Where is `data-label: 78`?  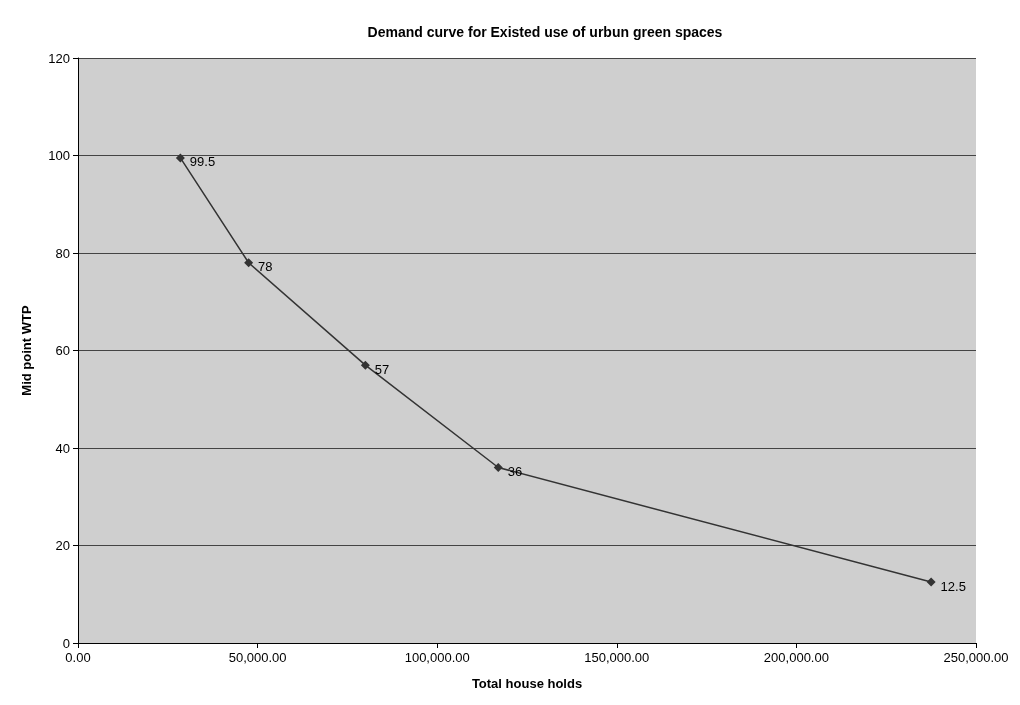 data-label: 78 is located at coordinates (265, 267).